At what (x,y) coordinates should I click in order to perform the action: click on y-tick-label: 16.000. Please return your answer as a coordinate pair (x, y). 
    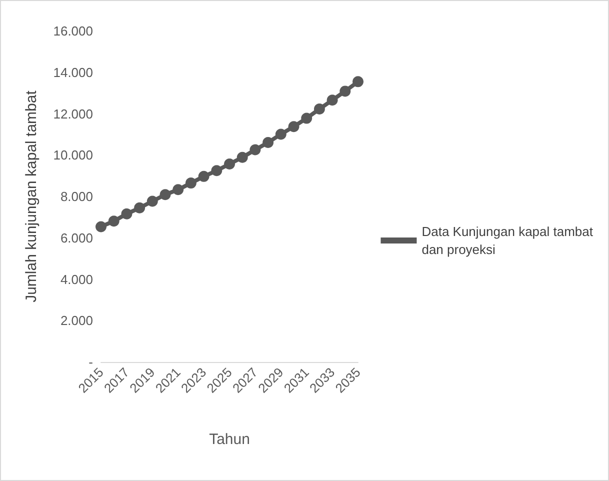
    Looking at the image, I should click on (73, 31).